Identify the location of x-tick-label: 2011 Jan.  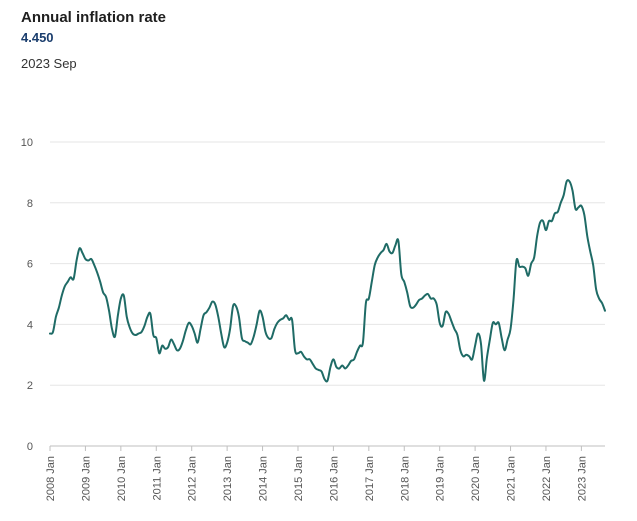
(157, 478).